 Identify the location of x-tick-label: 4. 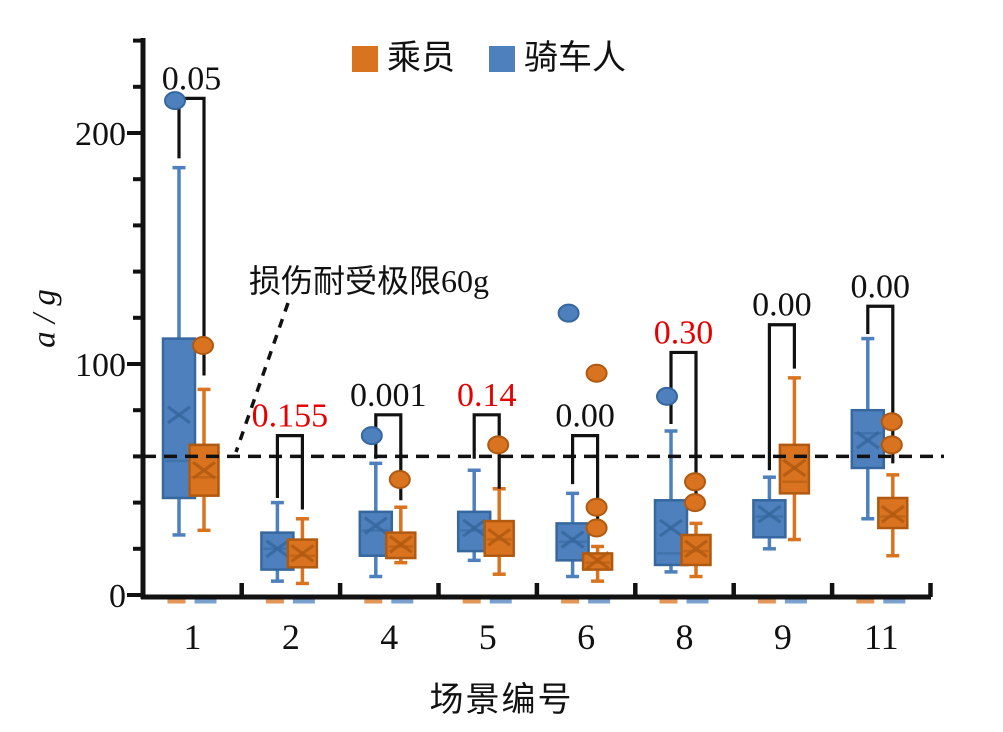
(389, 637).